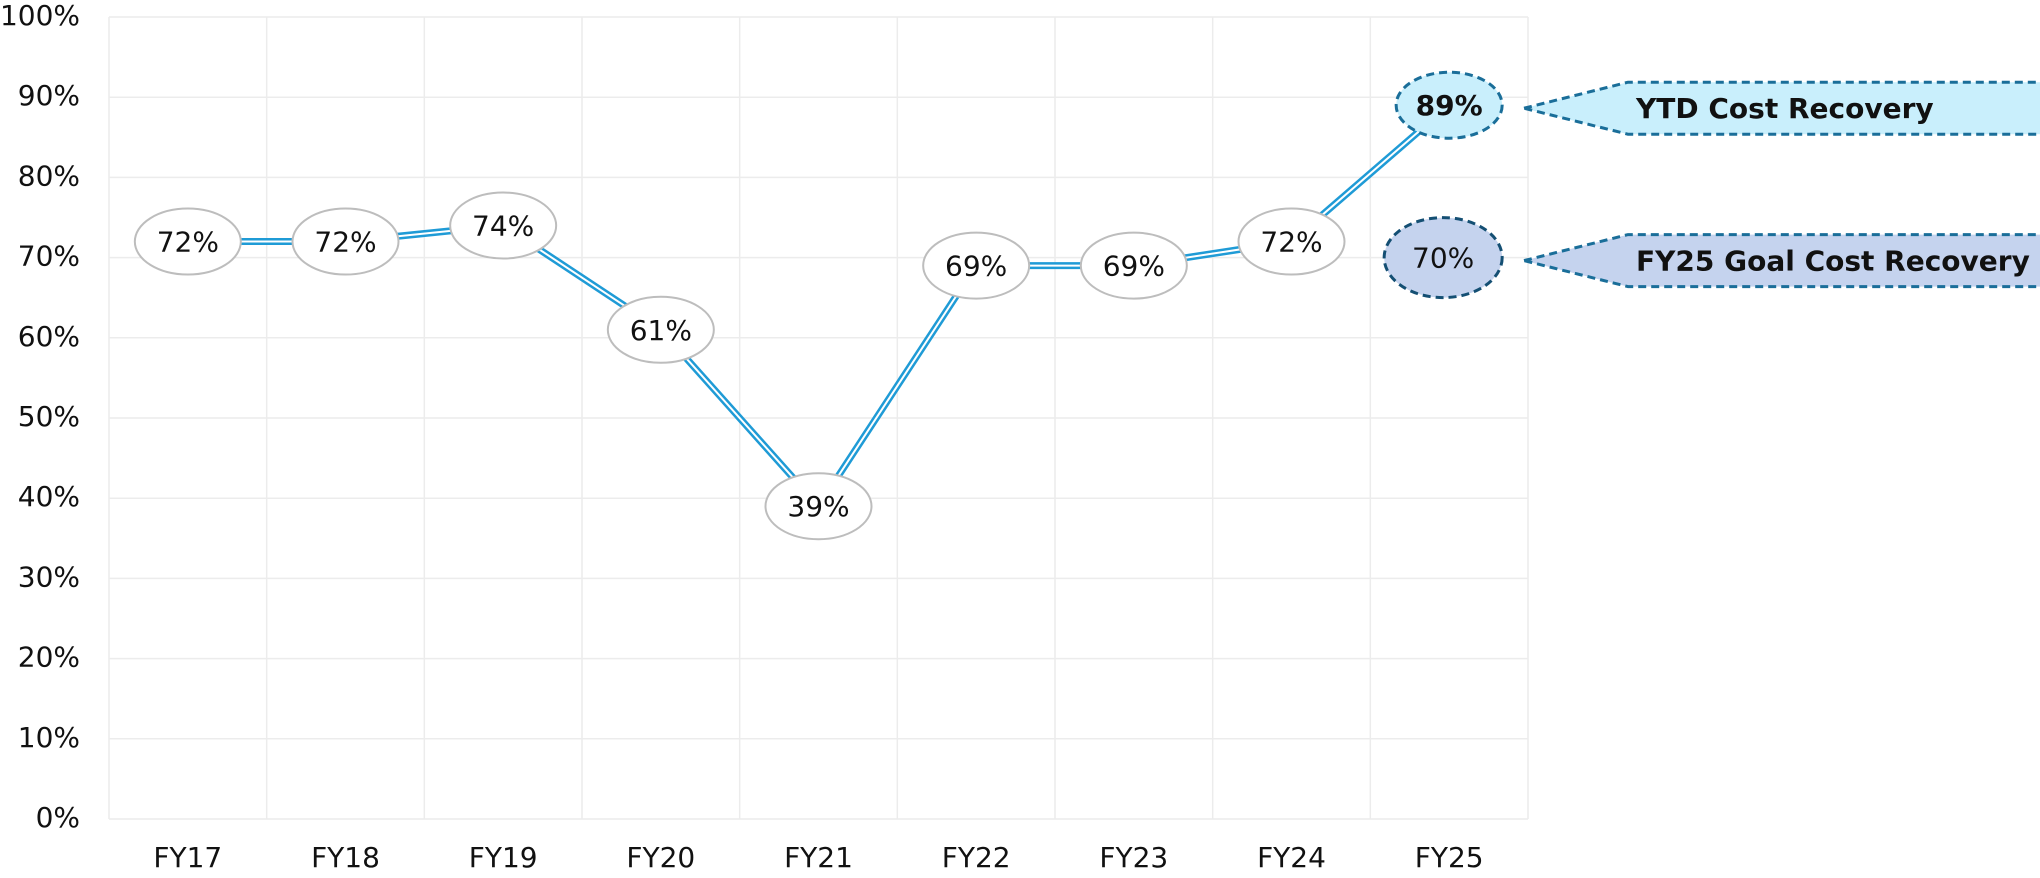 The width and height of the screenshot is (2040, 878). What do you see at coordinates (503, 857) in the screenshot?
I see `x-tick-label: FY19` at bounding box center [503, 857].